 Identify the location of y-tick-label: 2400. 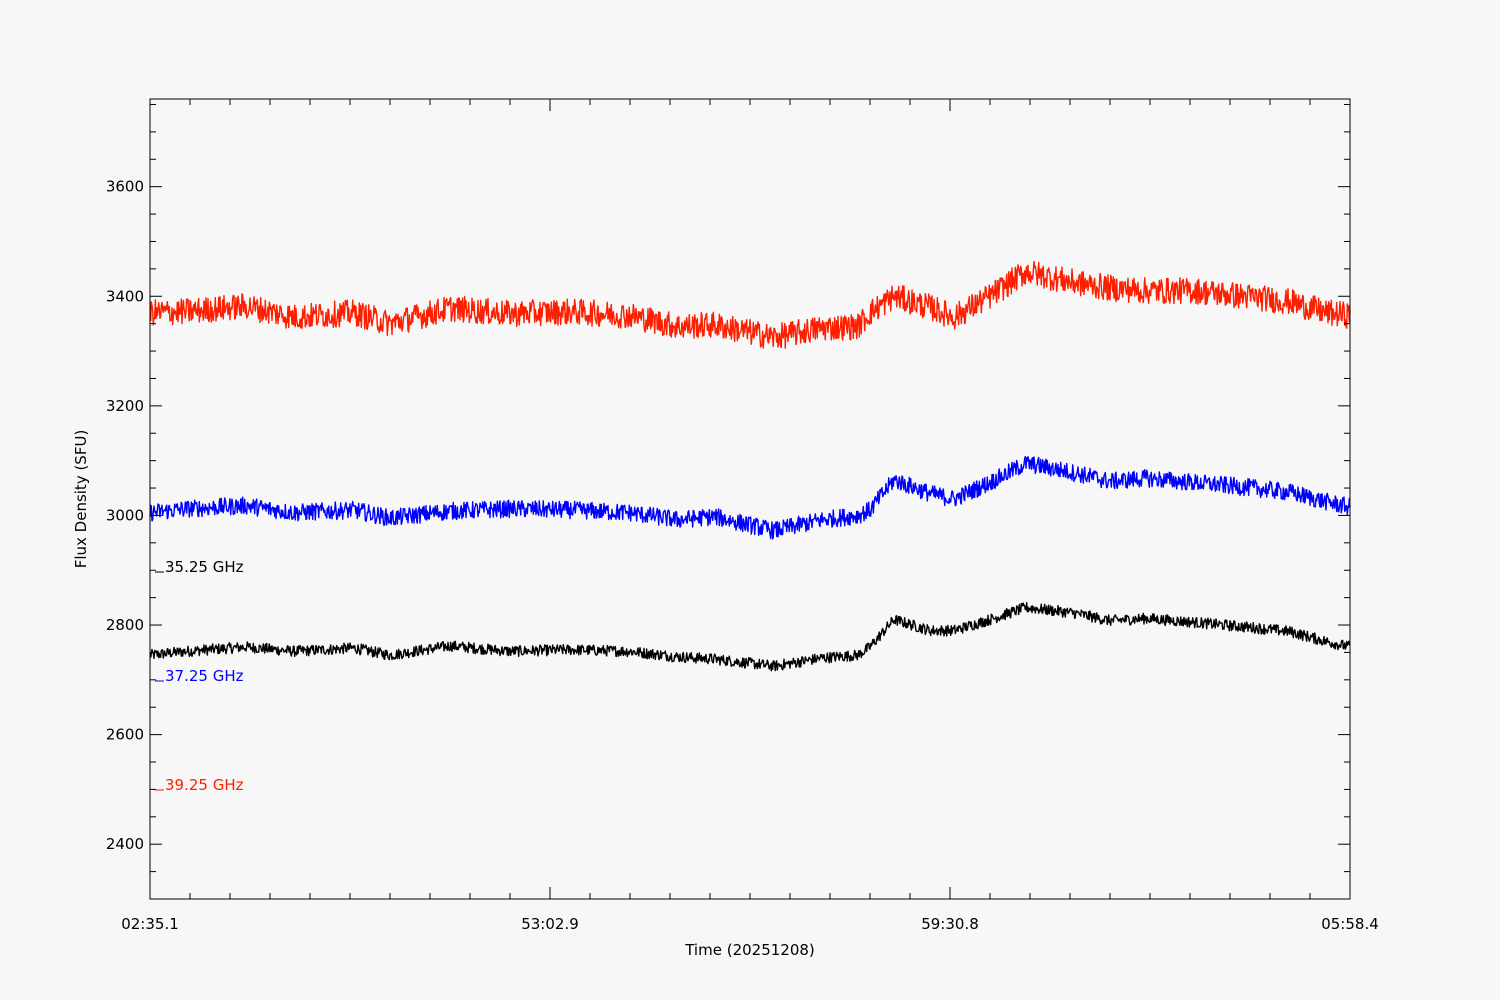
(125, 844).